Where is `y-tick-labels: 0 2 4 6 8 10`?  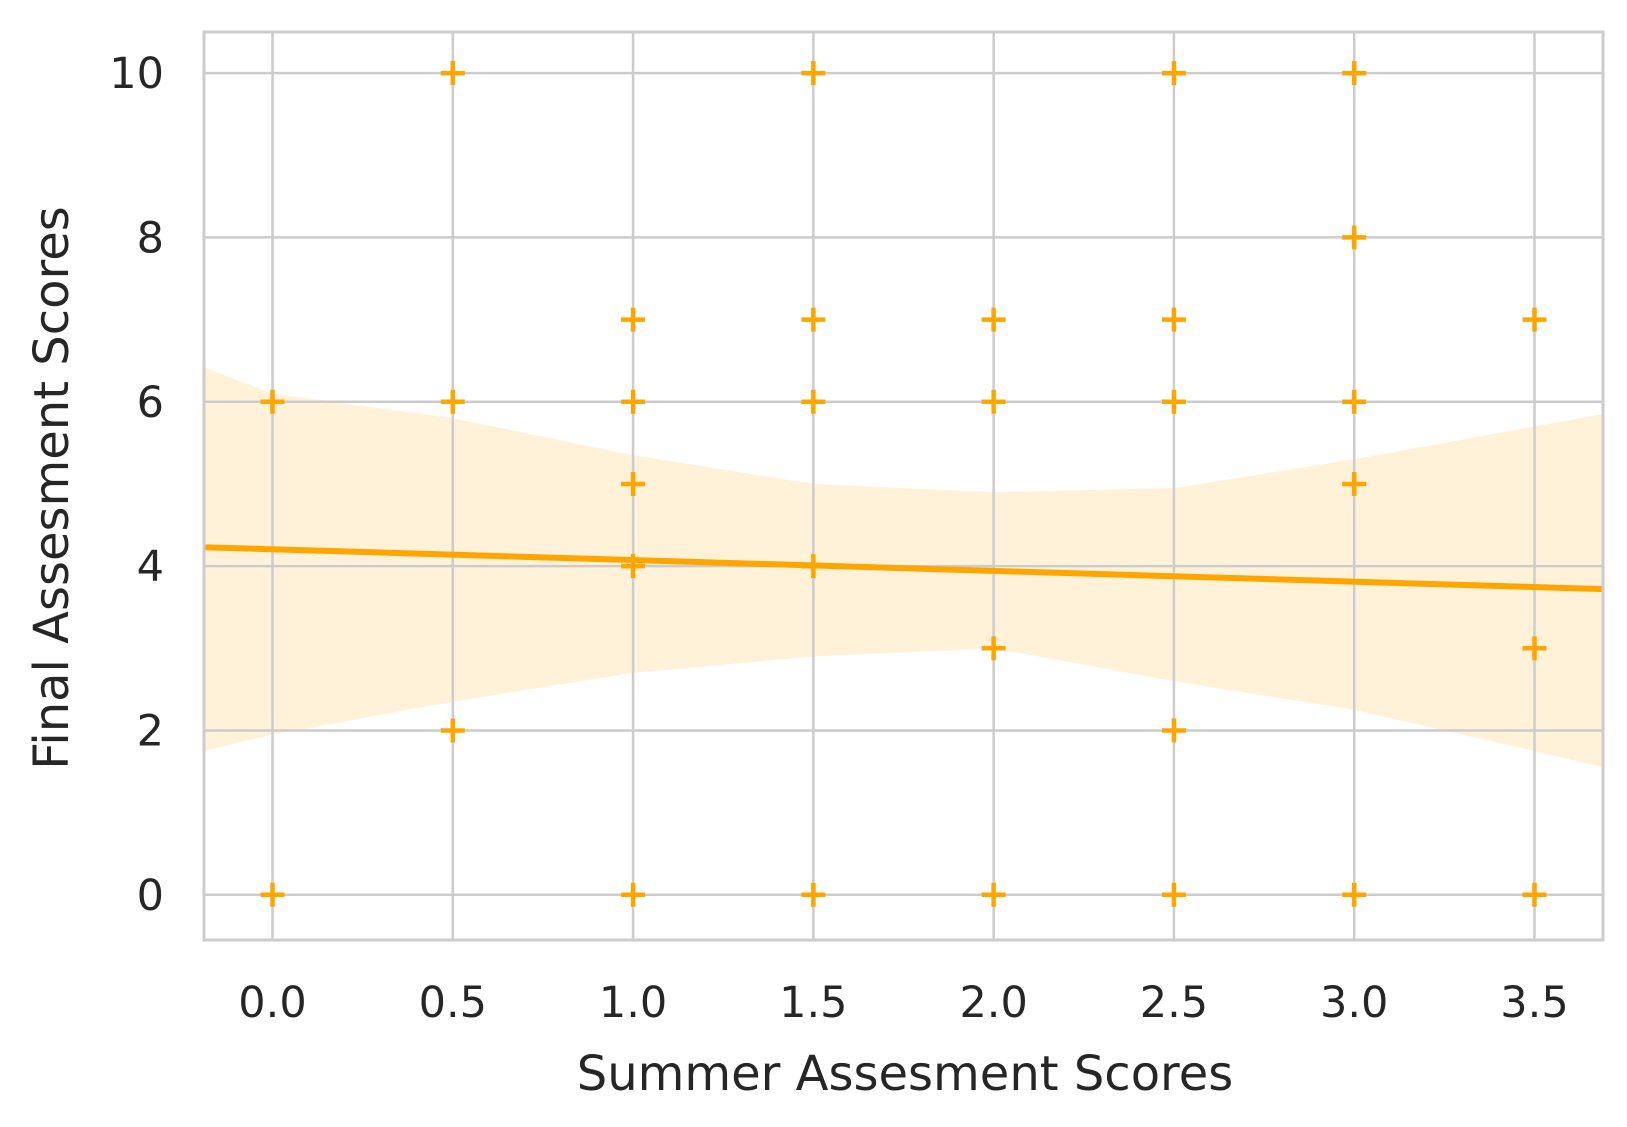 y-tick-labels: 0 2 4 6 8 10 is located at coordinates (136, 485).